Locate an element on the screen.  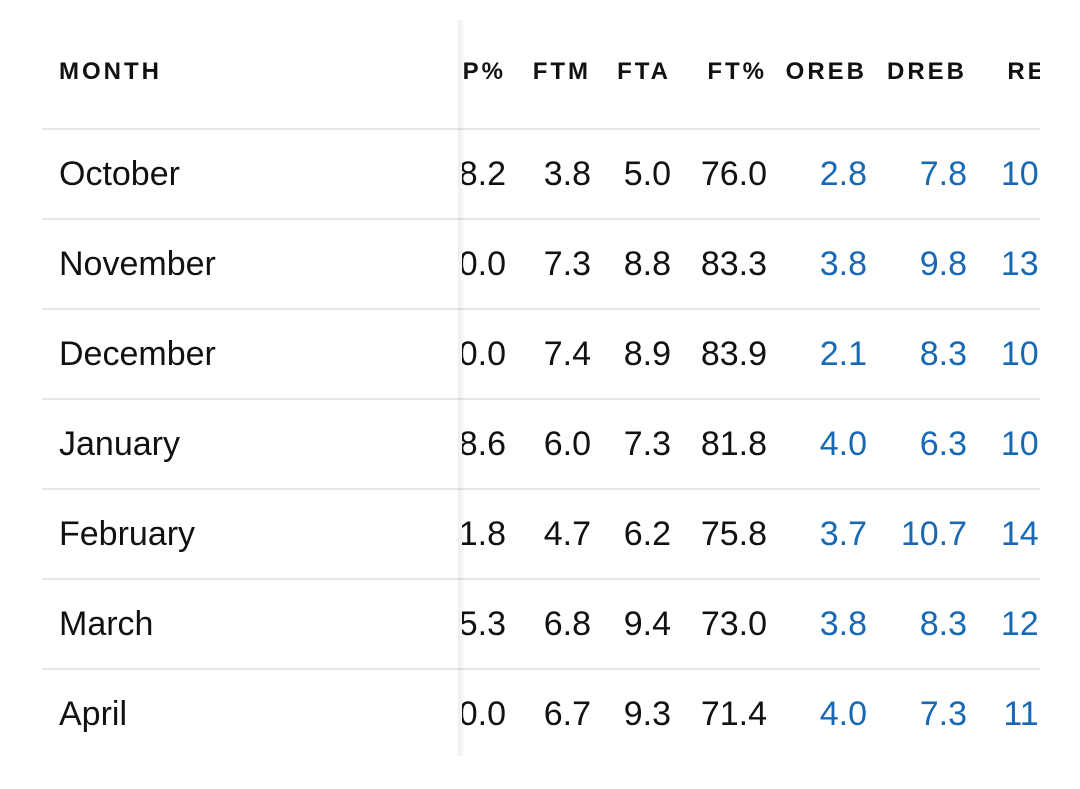
cell-fta: 9.4 is located at coordinates (566, 624).